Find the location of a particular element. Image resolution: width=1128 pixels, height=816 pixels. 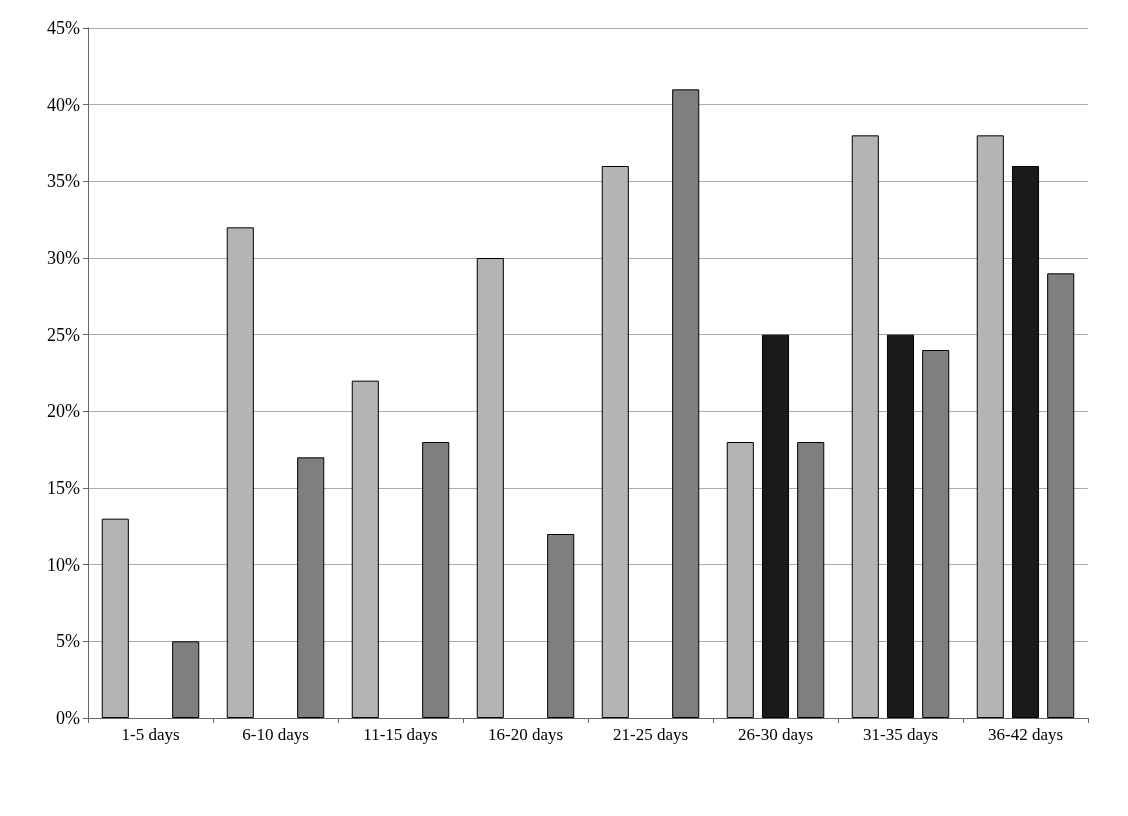

x-tick-label: 21-25 days is located at coordinates (650, 734).